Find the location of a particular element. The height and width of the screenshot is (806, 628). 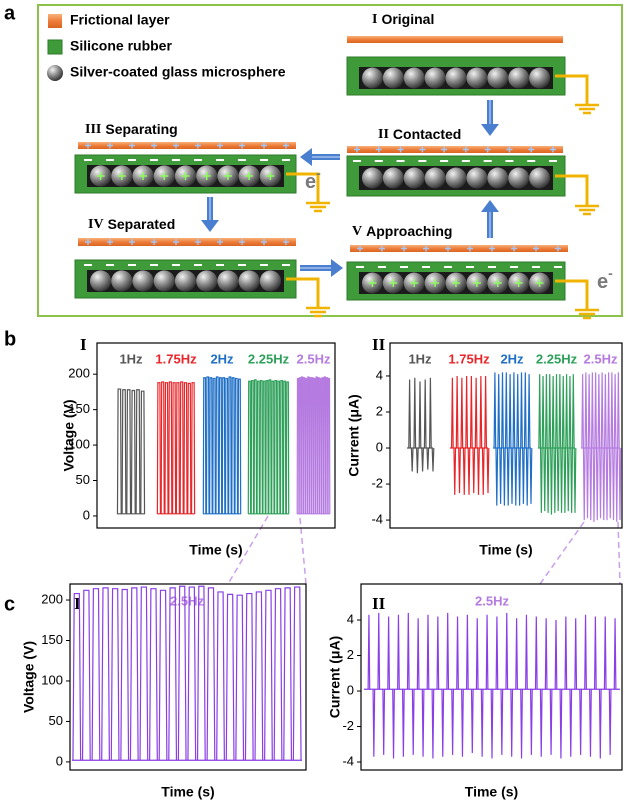

legend-swatch-sphere is located at coordinates (55, 73).